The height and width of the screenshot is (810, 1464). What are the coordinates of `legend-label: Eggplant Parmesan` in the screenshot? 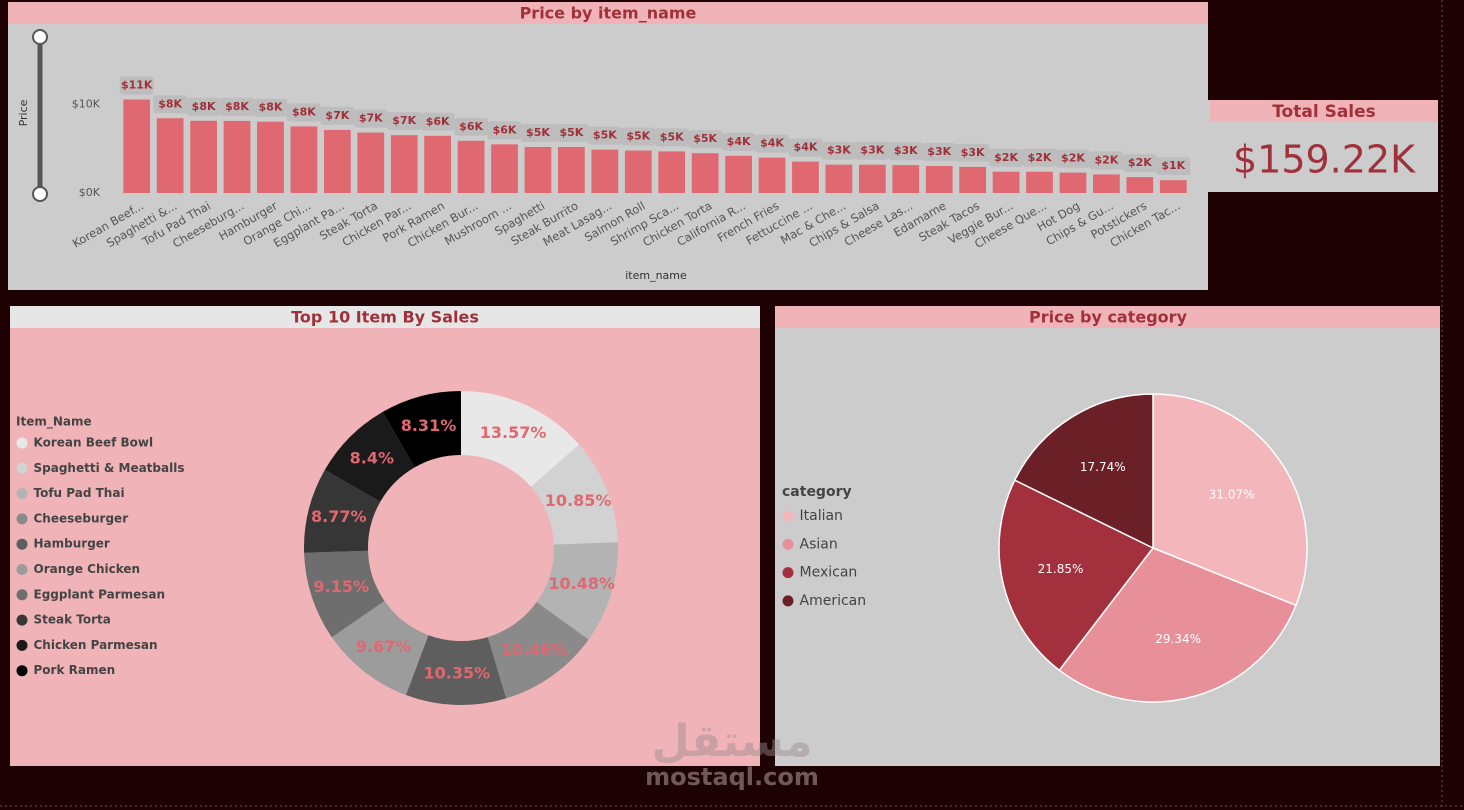 It's located at (100, 594).